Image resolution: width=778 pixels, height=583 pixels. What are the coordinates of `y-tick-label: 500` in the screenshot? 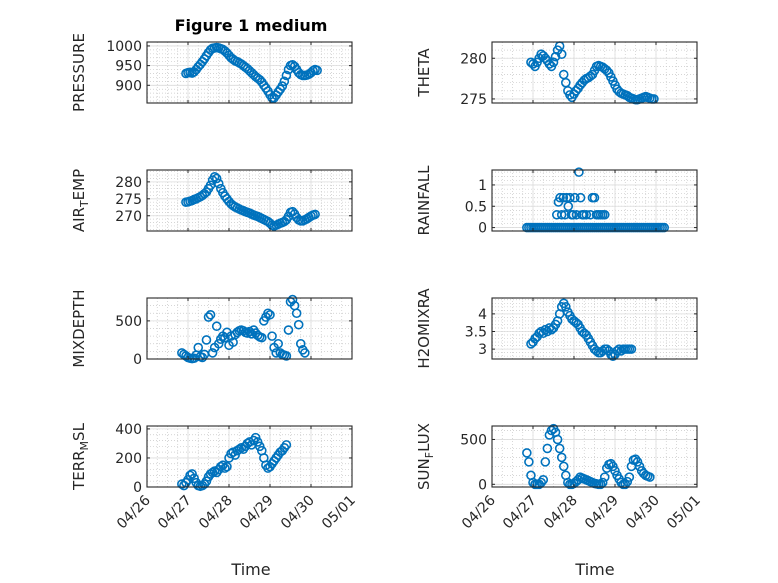 It's located at (128, 322).